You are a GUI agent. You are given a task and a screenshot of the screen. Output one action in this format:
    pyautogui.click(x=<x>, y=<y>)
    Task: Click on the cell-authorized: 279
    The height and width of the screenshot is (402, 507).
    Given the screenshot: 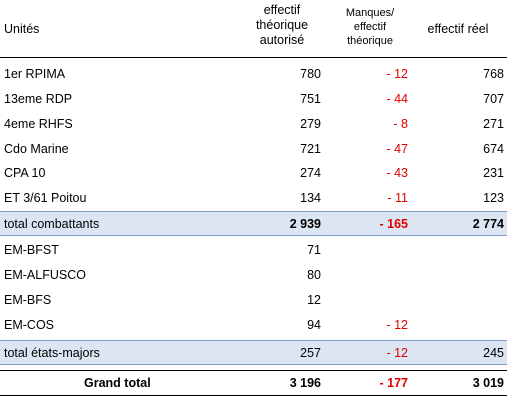 What is the action you would take?
    pyautogui.click(x=310, y=123)
    